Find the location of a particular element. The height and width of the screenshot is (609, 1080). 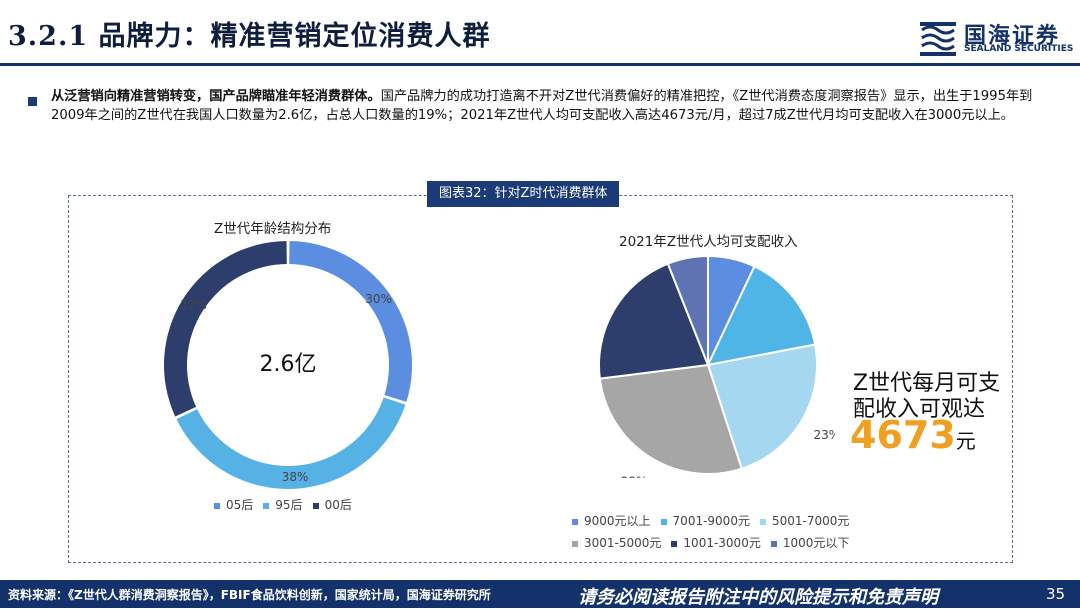

donut-legend-item-3: 00后 is located at coordinates (332, 504).